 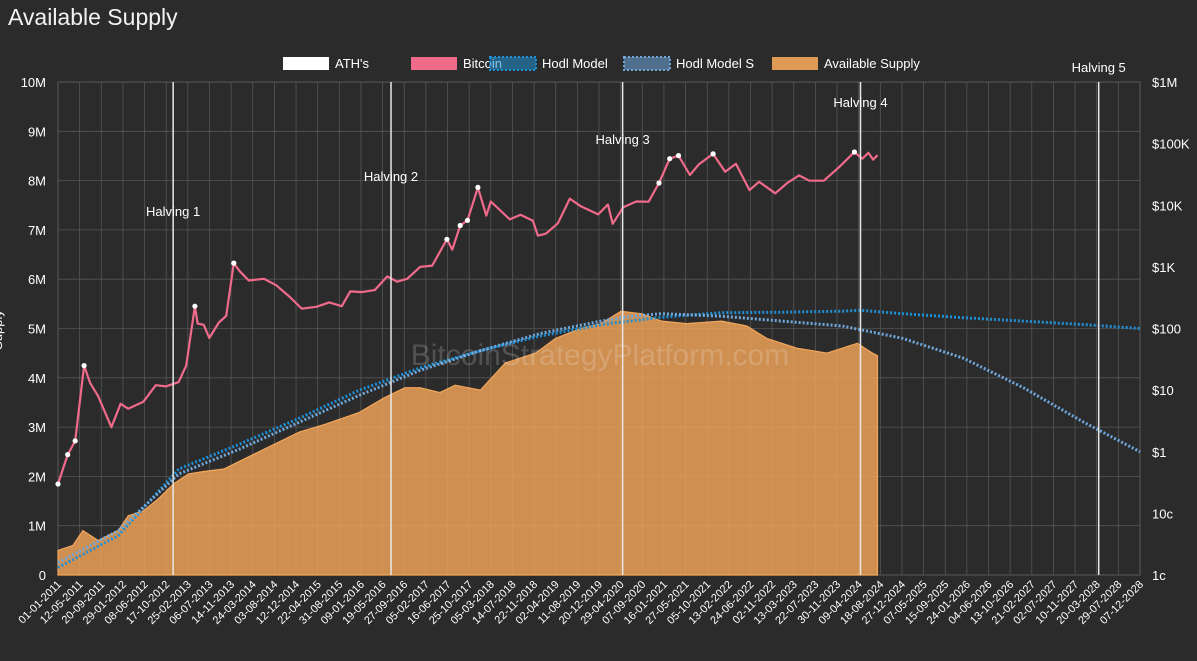 What do you see at coordinates (715, 63) in the screenshot?
I see `legend-label: Hodl Model S` at bounding box center [715, 63].